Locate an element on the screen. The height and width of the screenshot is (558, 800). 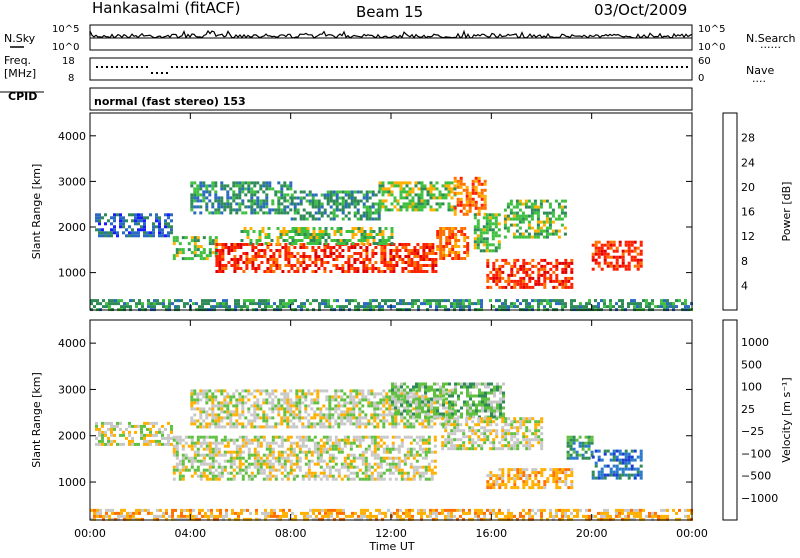
sky-tick-bottom-left: 10^0 is located at coordinates (65, 47).